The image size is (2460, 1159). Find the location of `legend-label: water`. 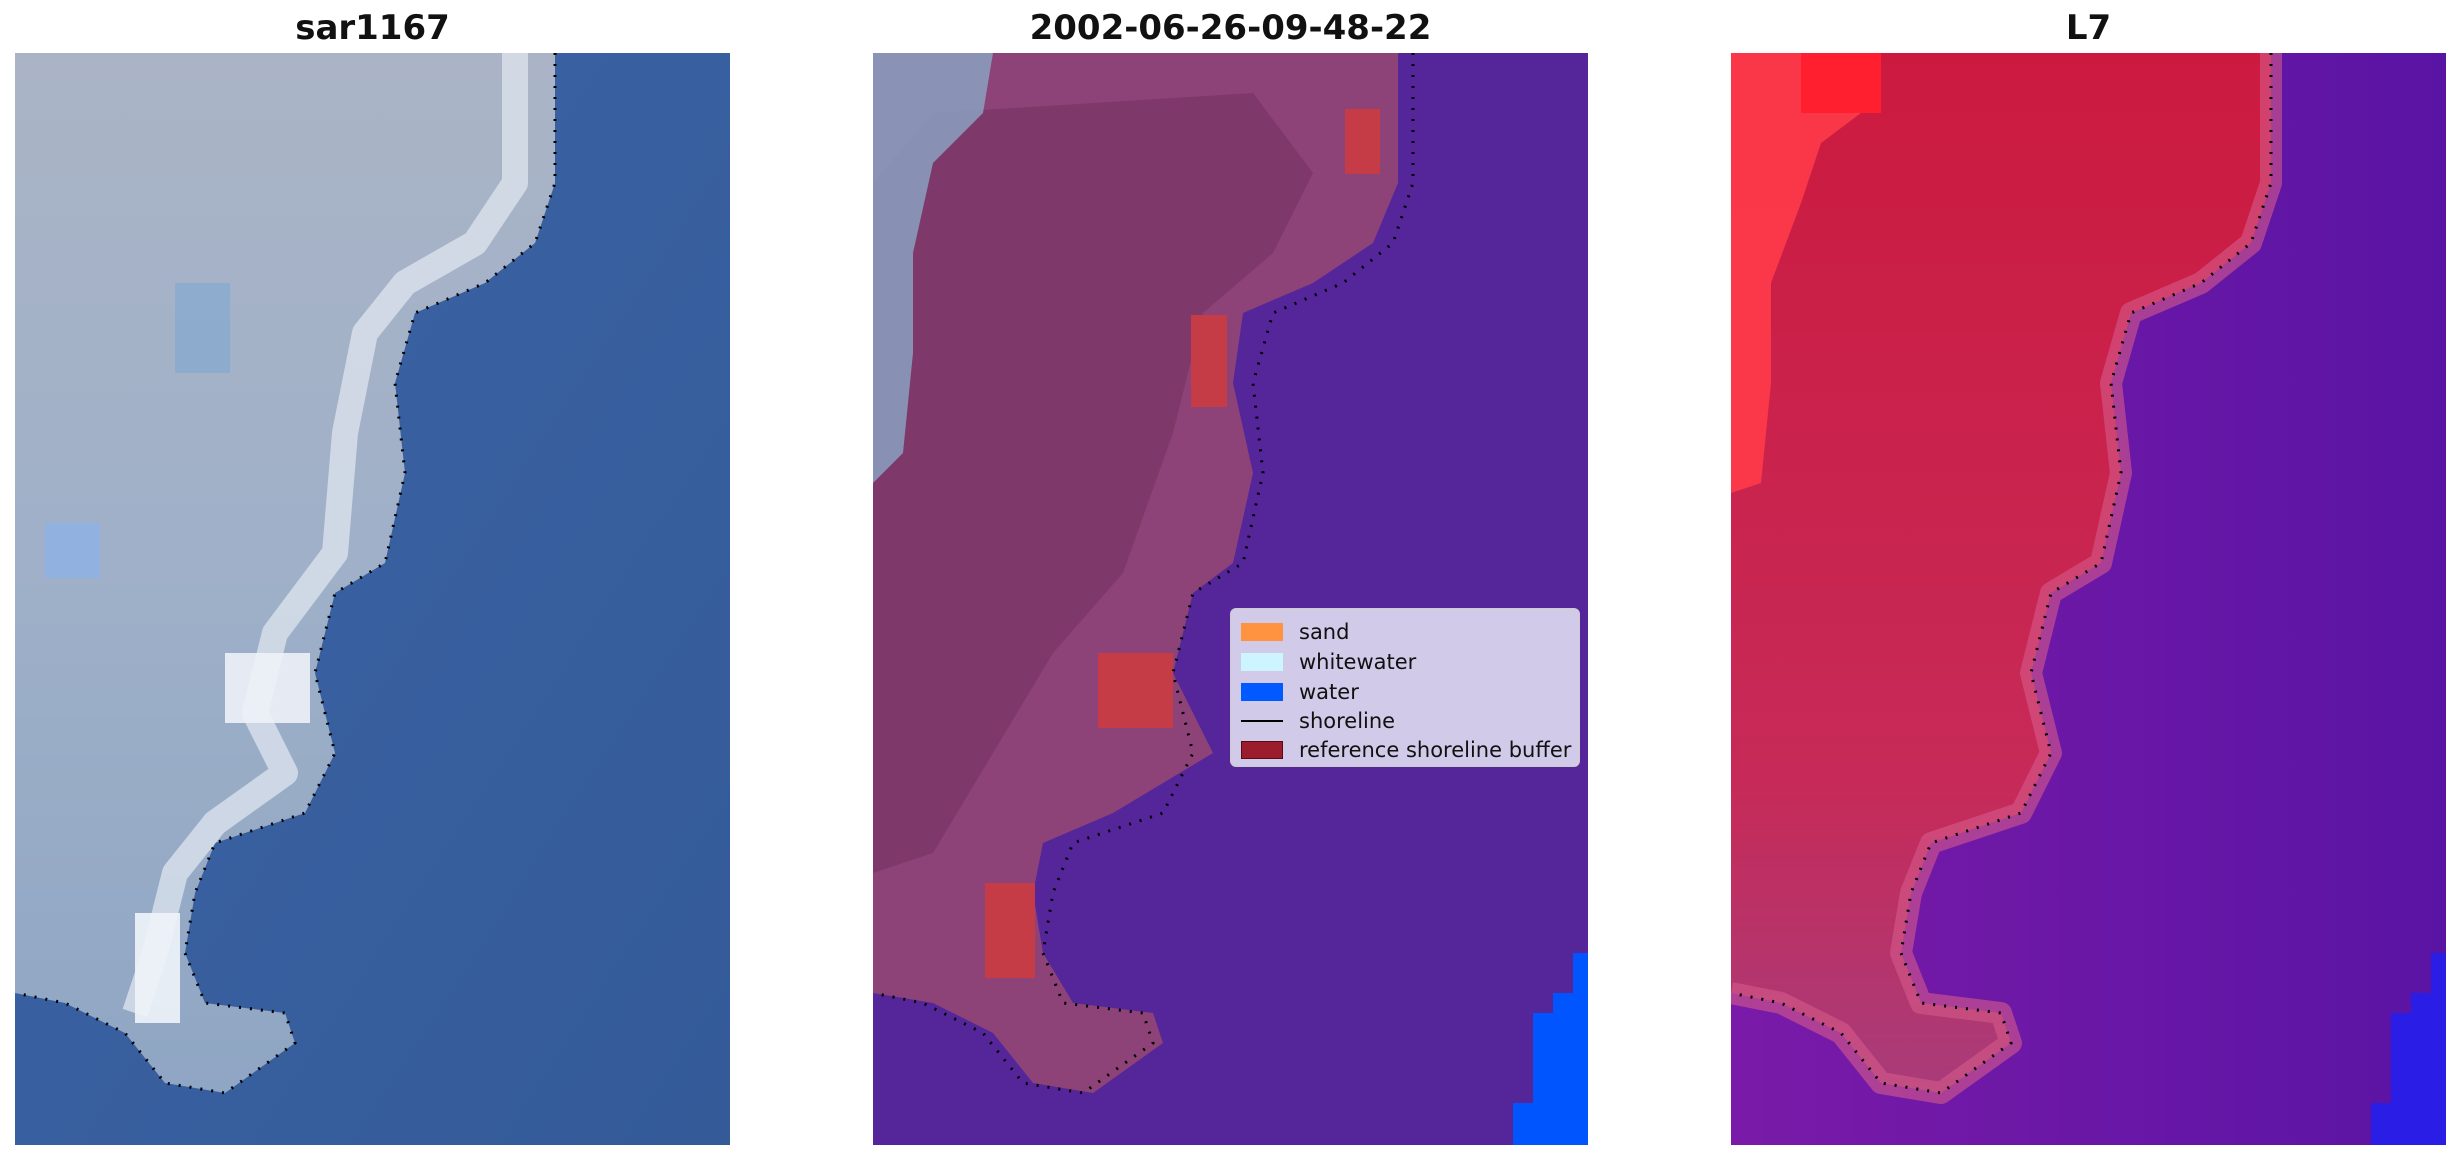

legend-label: water is located at coordinates (1329, 692).